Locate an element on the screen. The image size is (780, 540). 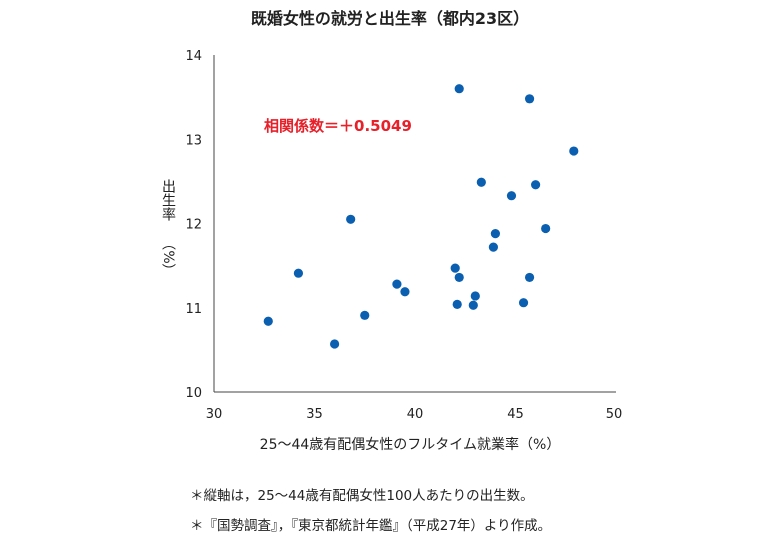
y-axis-unit: （%） is located at coordinates (168, 256).